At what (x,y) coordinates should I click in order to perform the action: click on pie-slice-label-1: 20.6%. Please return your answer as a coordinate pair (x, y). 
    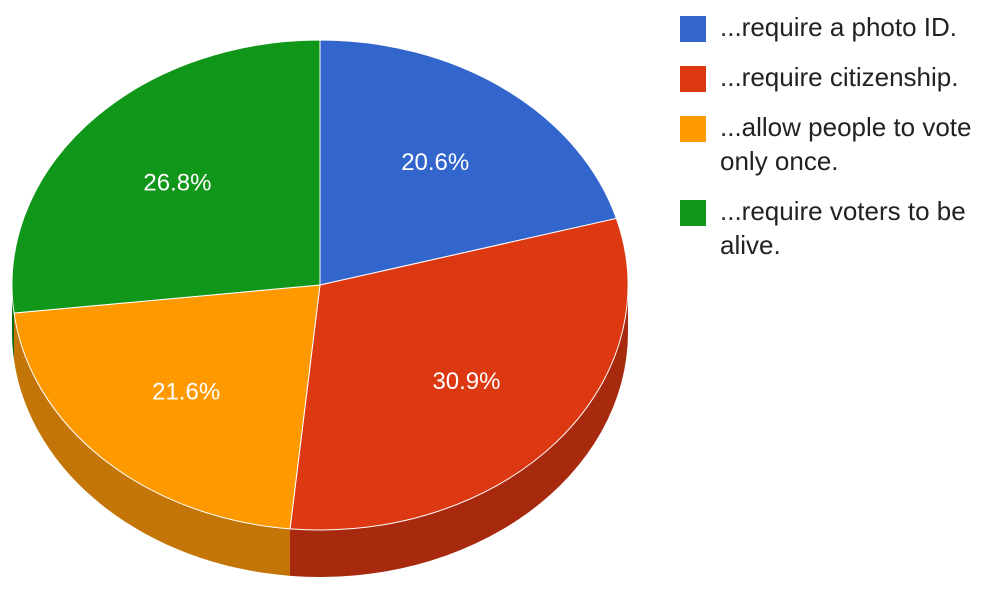
    Looking at the image, I should click on (435, 162).